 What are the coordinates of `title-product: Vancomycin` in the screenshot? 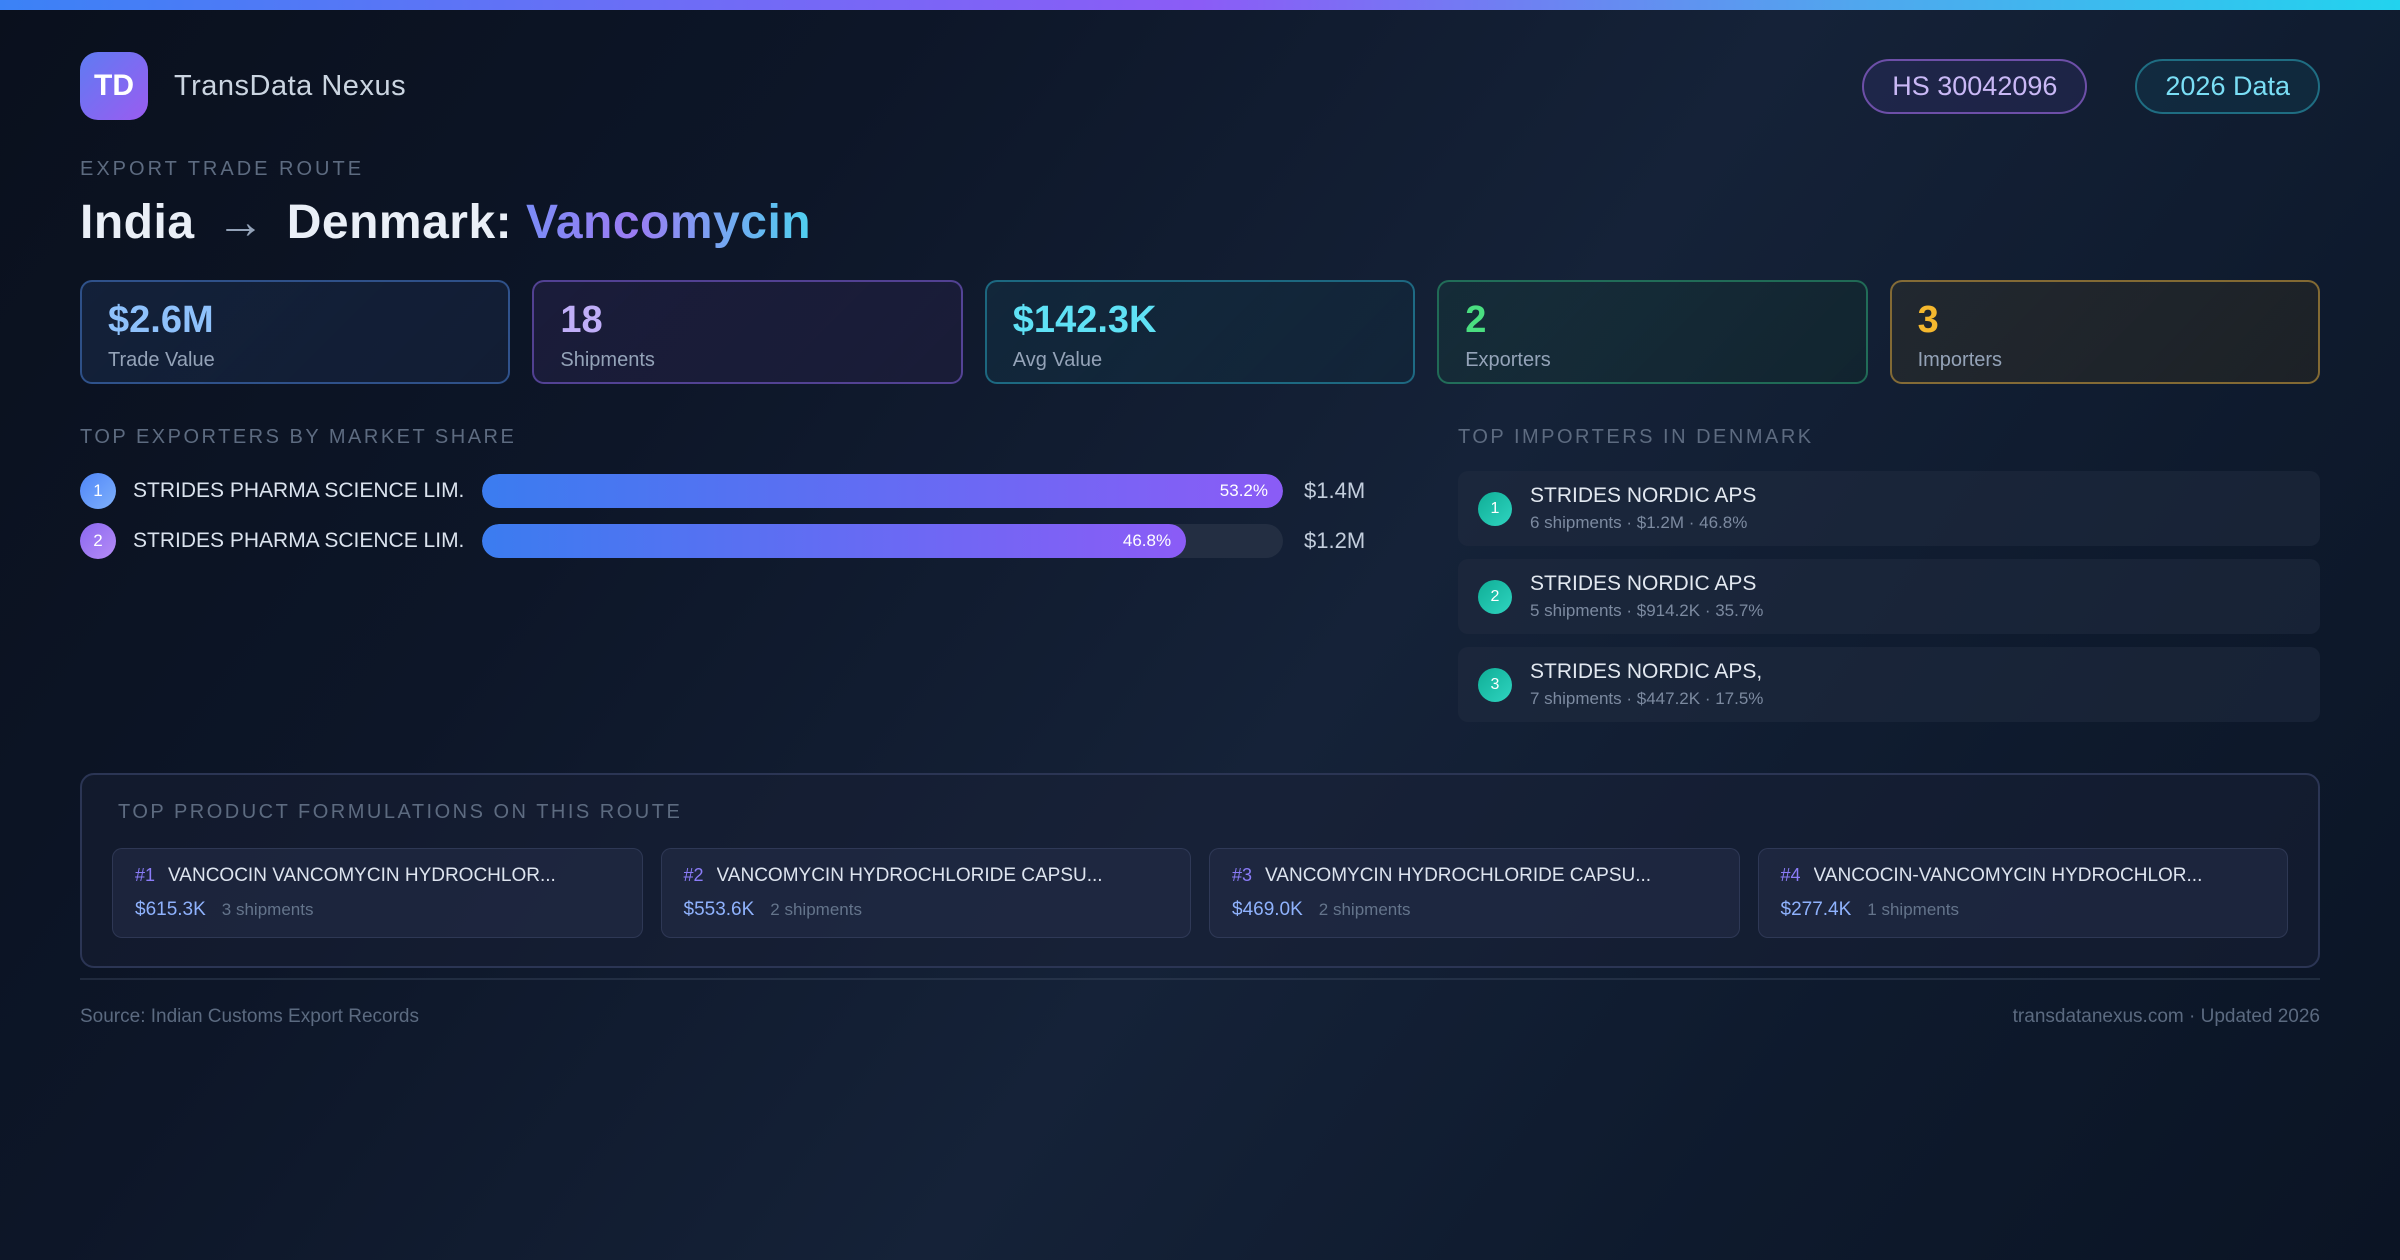 It's located at (668, 222).